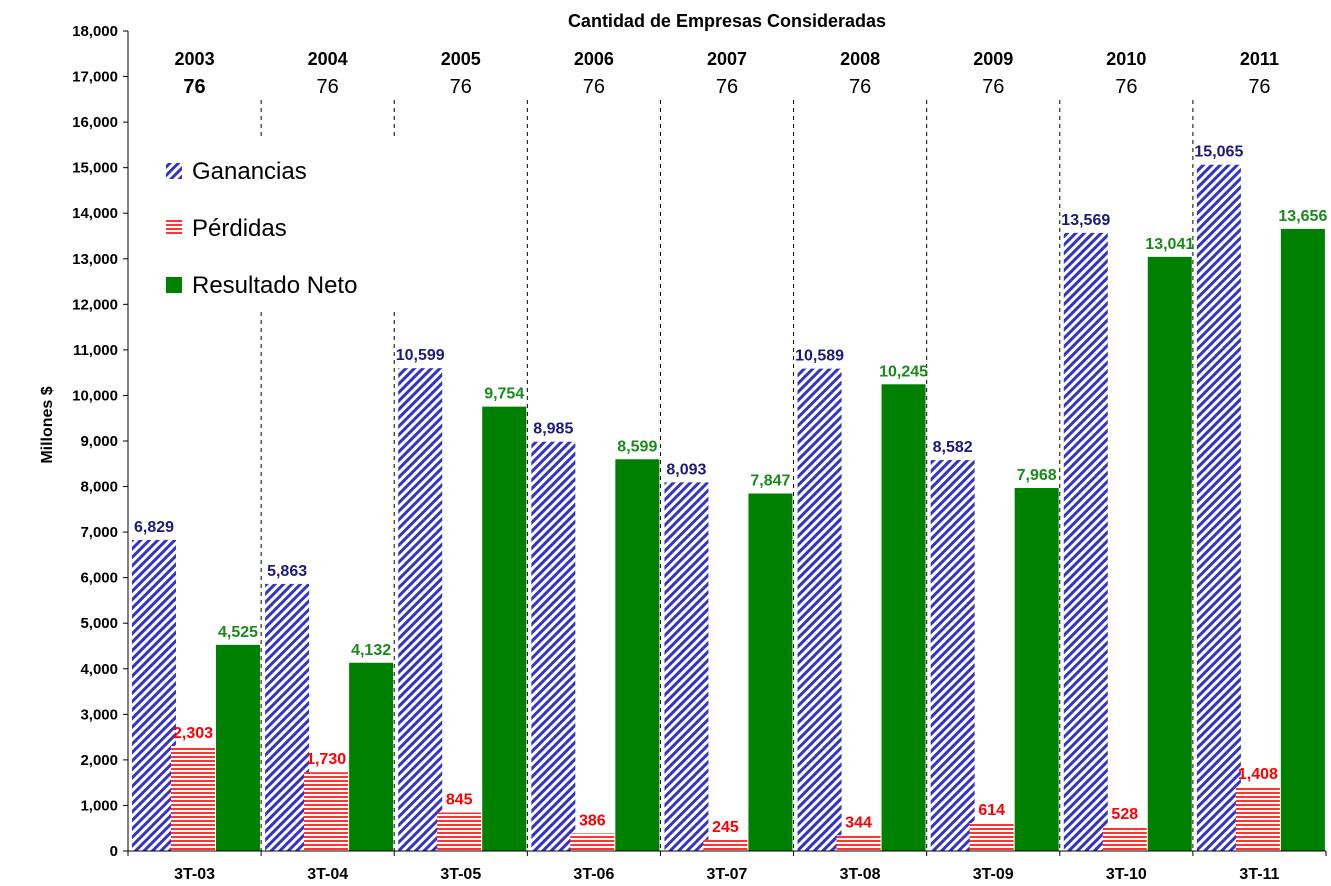 This screenshot has height=886, width=1331. What do you see at coordinates (592, 820) in the screenshot?
I see `value-label: 386` at bounding box center [592, 820].